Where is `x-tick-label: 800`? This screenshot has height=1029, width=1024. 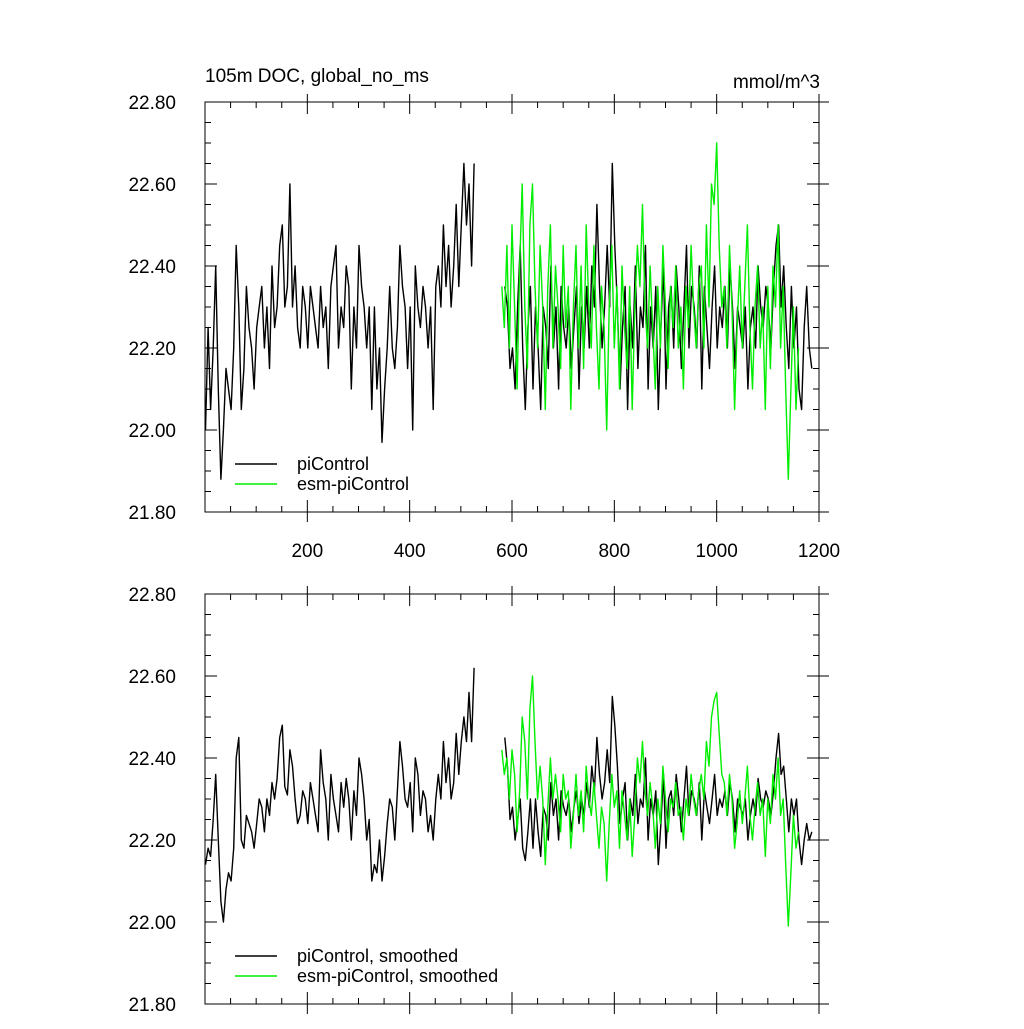
x-tick-label: 800 is located at coordinates (614, 551).